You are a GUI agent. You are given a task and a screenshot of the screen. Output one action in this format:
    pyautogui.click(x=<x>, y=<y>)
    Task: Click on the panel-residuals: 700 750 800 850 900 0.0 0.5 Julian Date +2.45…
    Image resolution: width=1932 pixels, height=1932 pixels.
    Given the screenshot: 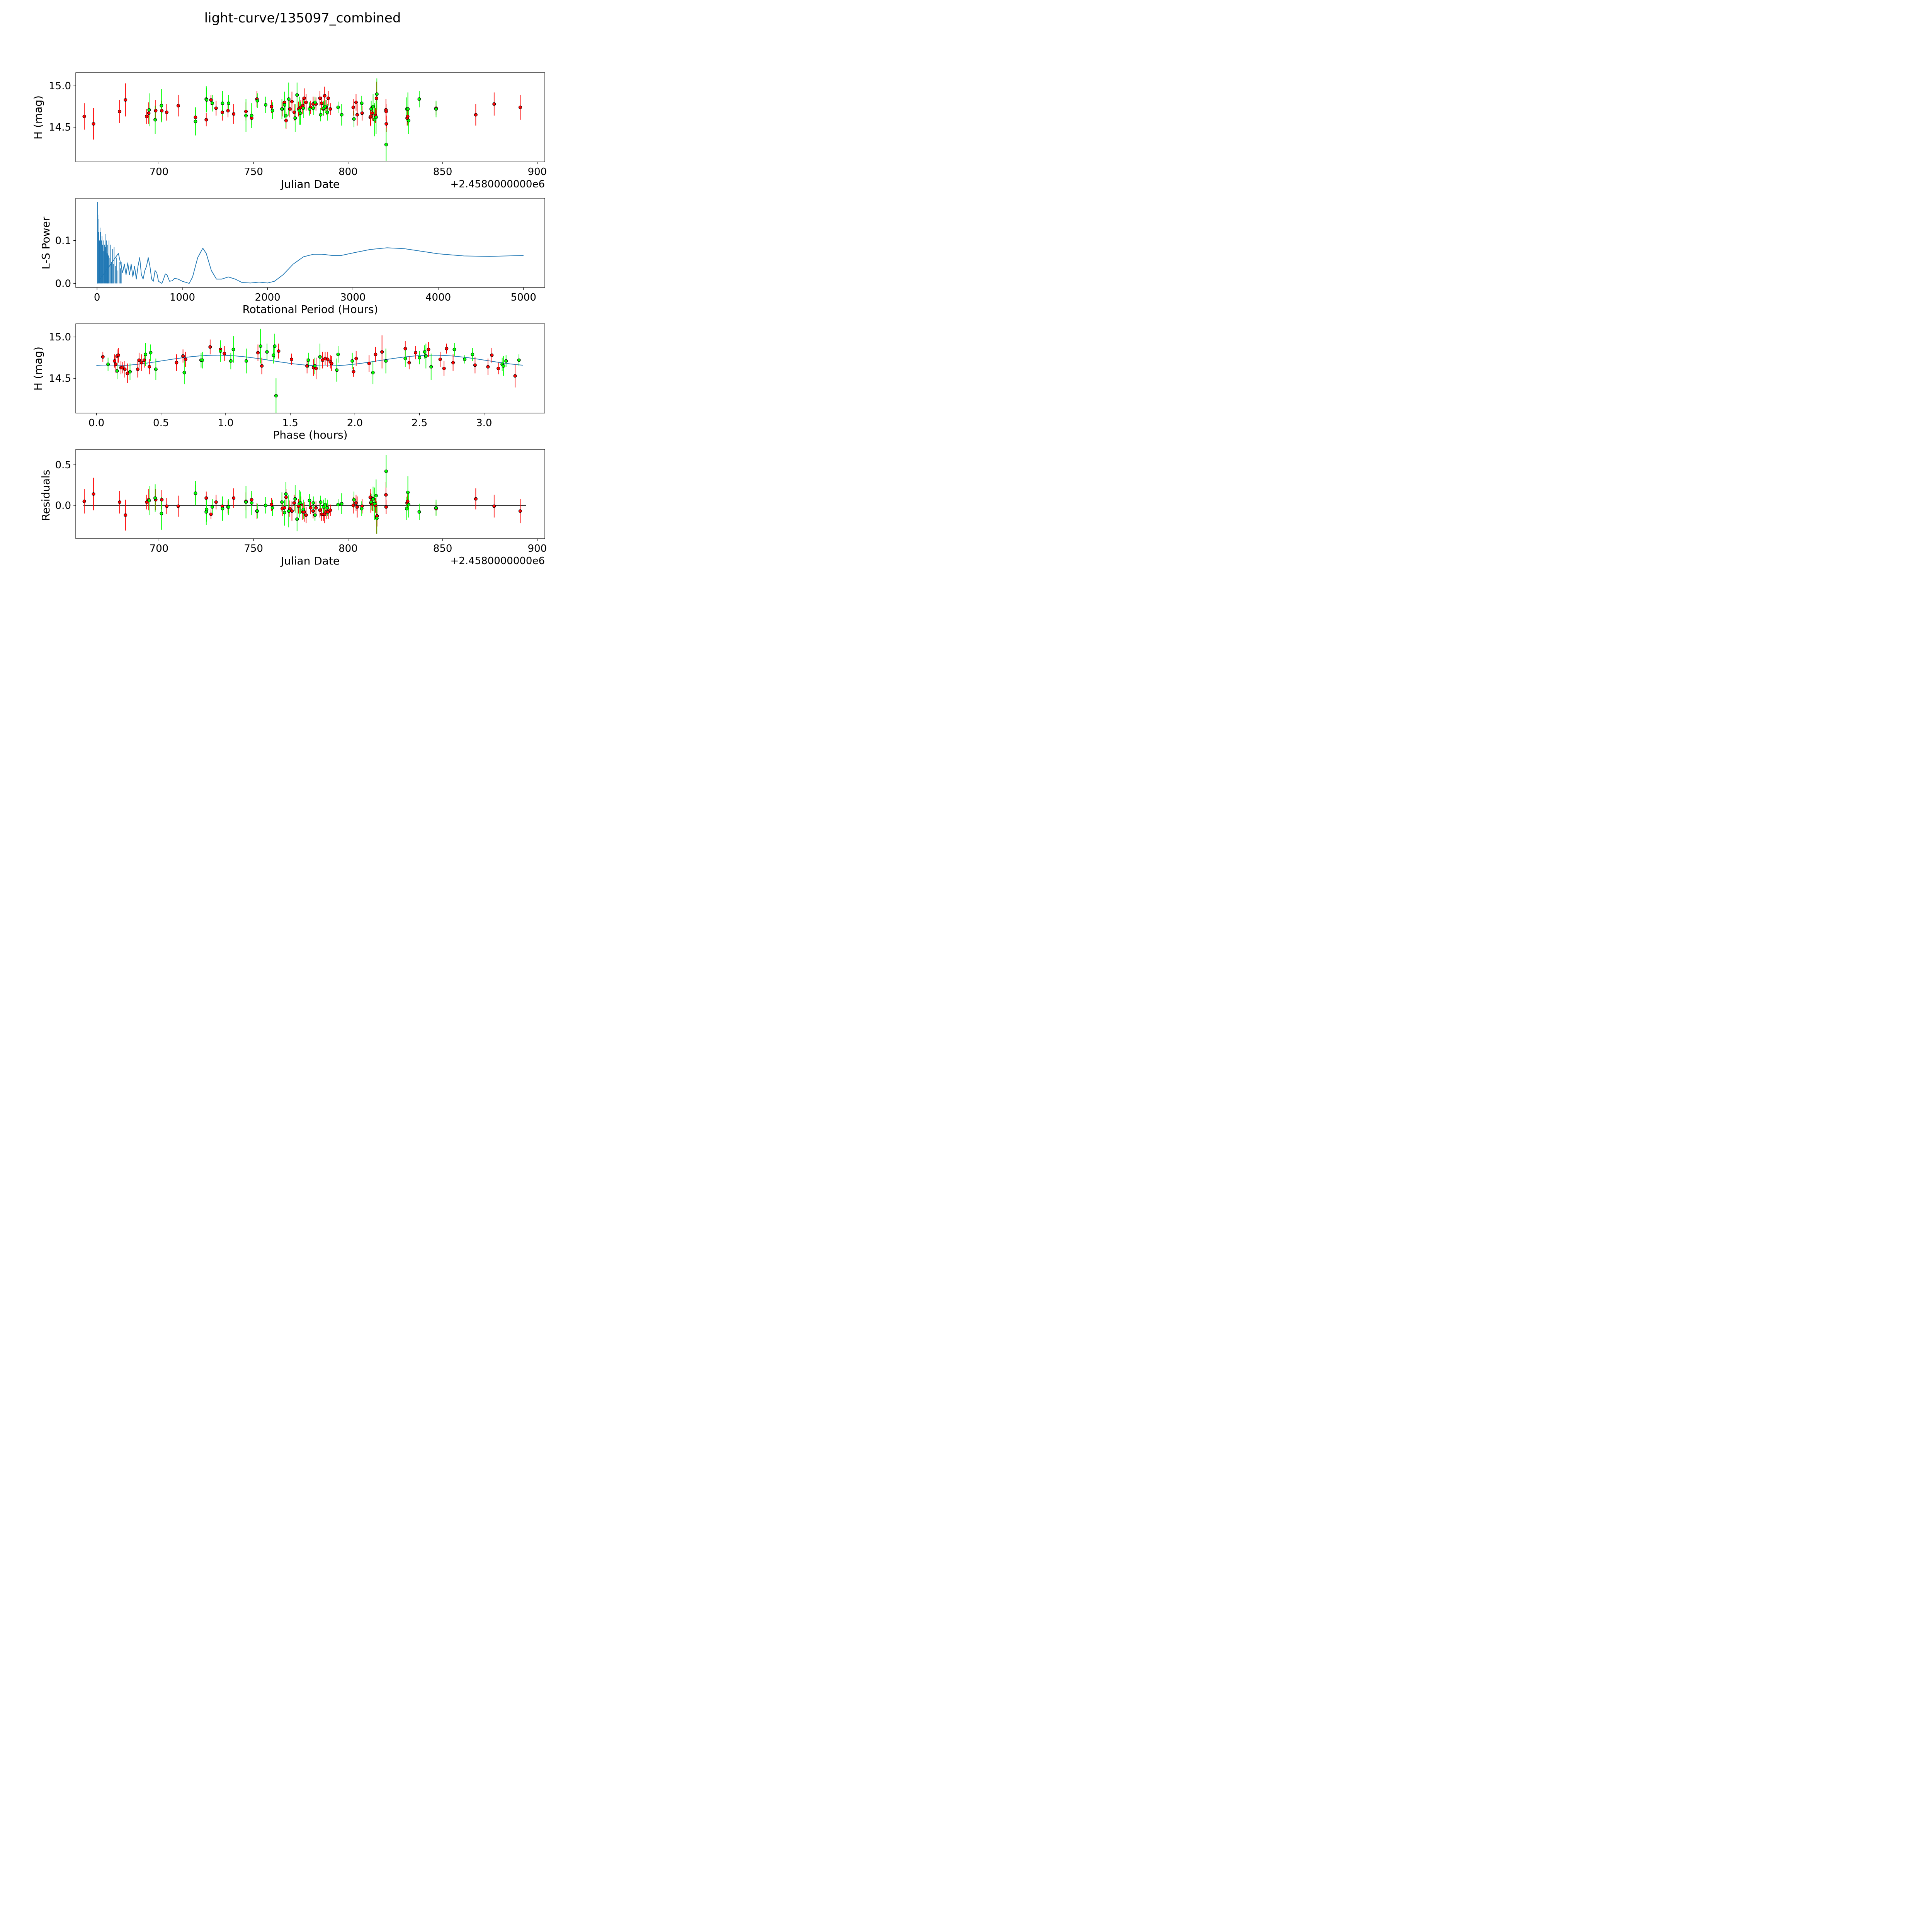 What is the action you would take?
    pyautogui.click(x=293, y=508)
    